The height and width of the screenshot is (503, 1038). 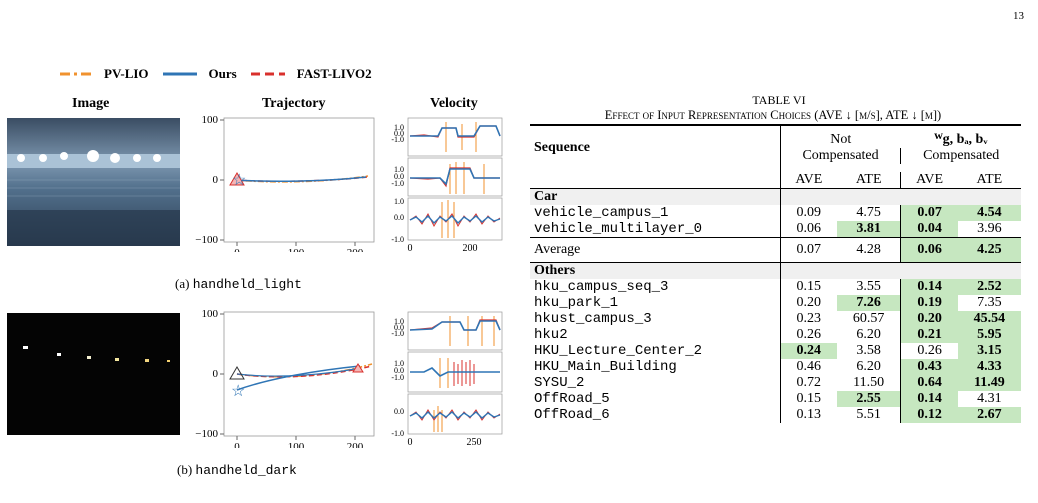 What do you see at coordinates (775, 415) in the screenshot?
I see `table-row: OffRoad_6 0.13 5.51 0.12 2.67` at bounding box center [775, 415].